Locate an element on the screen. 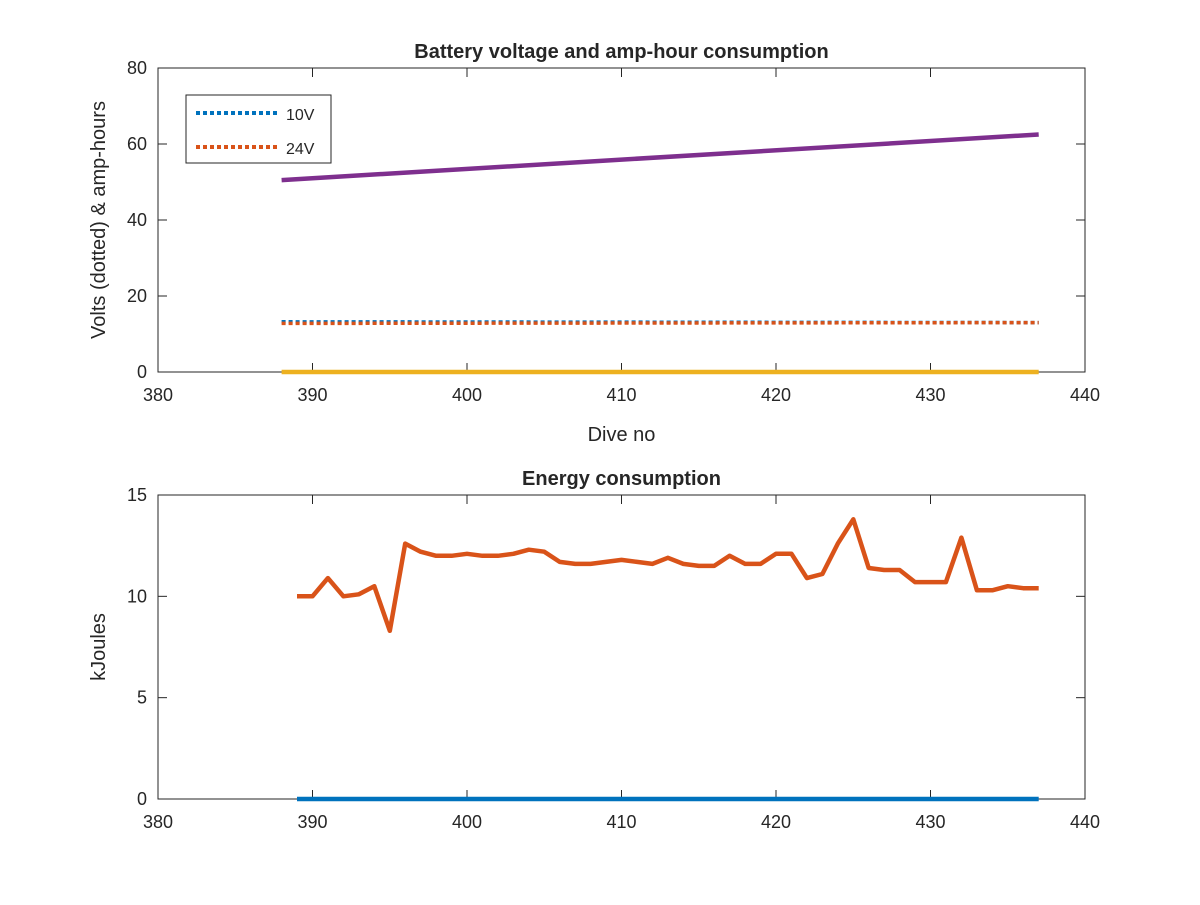 The width and height of the screenshot is (1200, 905). chart1-y-tick-label: 40 is located at coordinates (137, 220).